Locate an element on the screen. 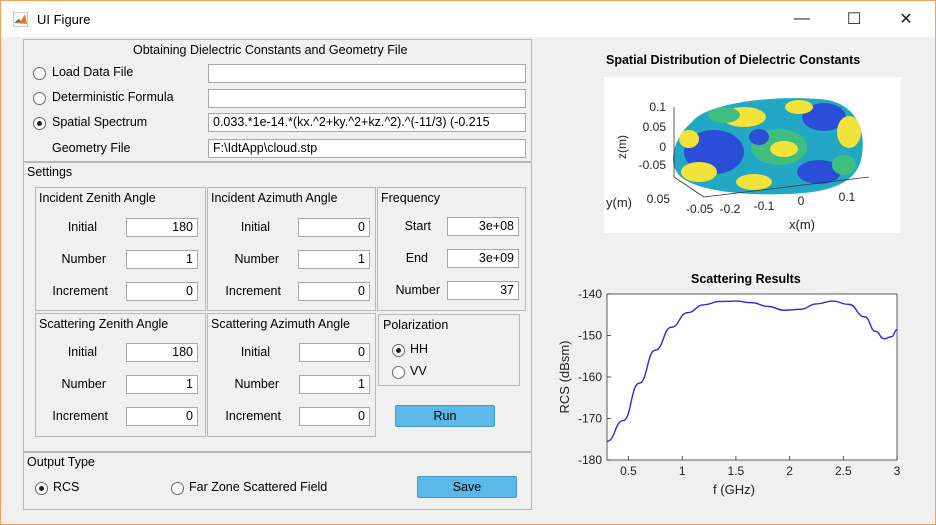 The width and height of the screenshot is (936, 525). matlab-icon is located at coordinates (20, 19).